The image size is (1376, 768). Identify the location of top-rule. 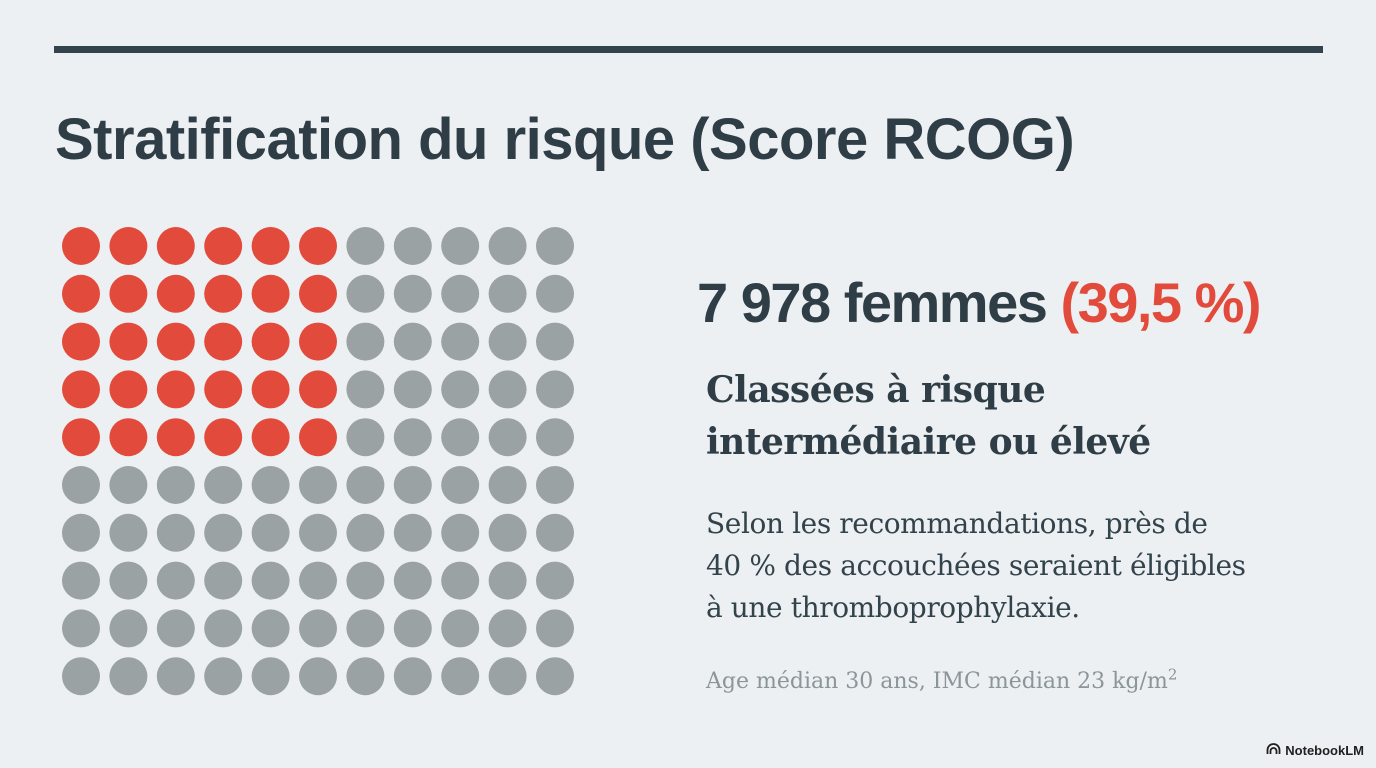
(688, 49).